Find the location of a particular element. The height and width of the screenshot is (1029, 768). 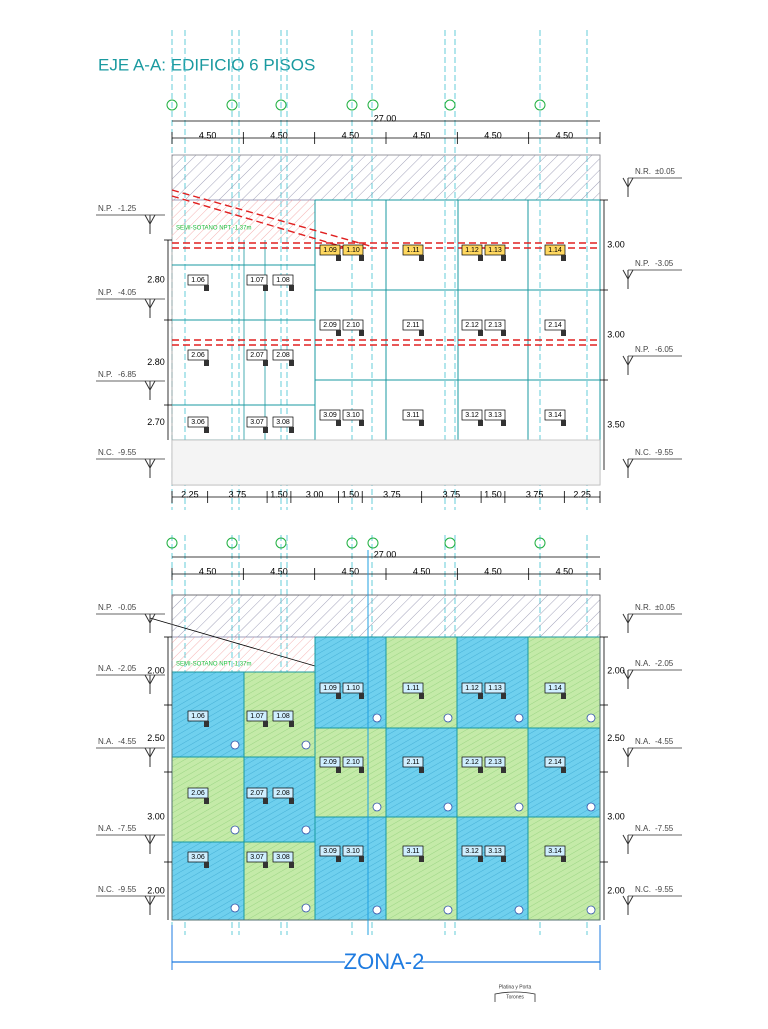

legend-box is located at coordinates (515, 996).